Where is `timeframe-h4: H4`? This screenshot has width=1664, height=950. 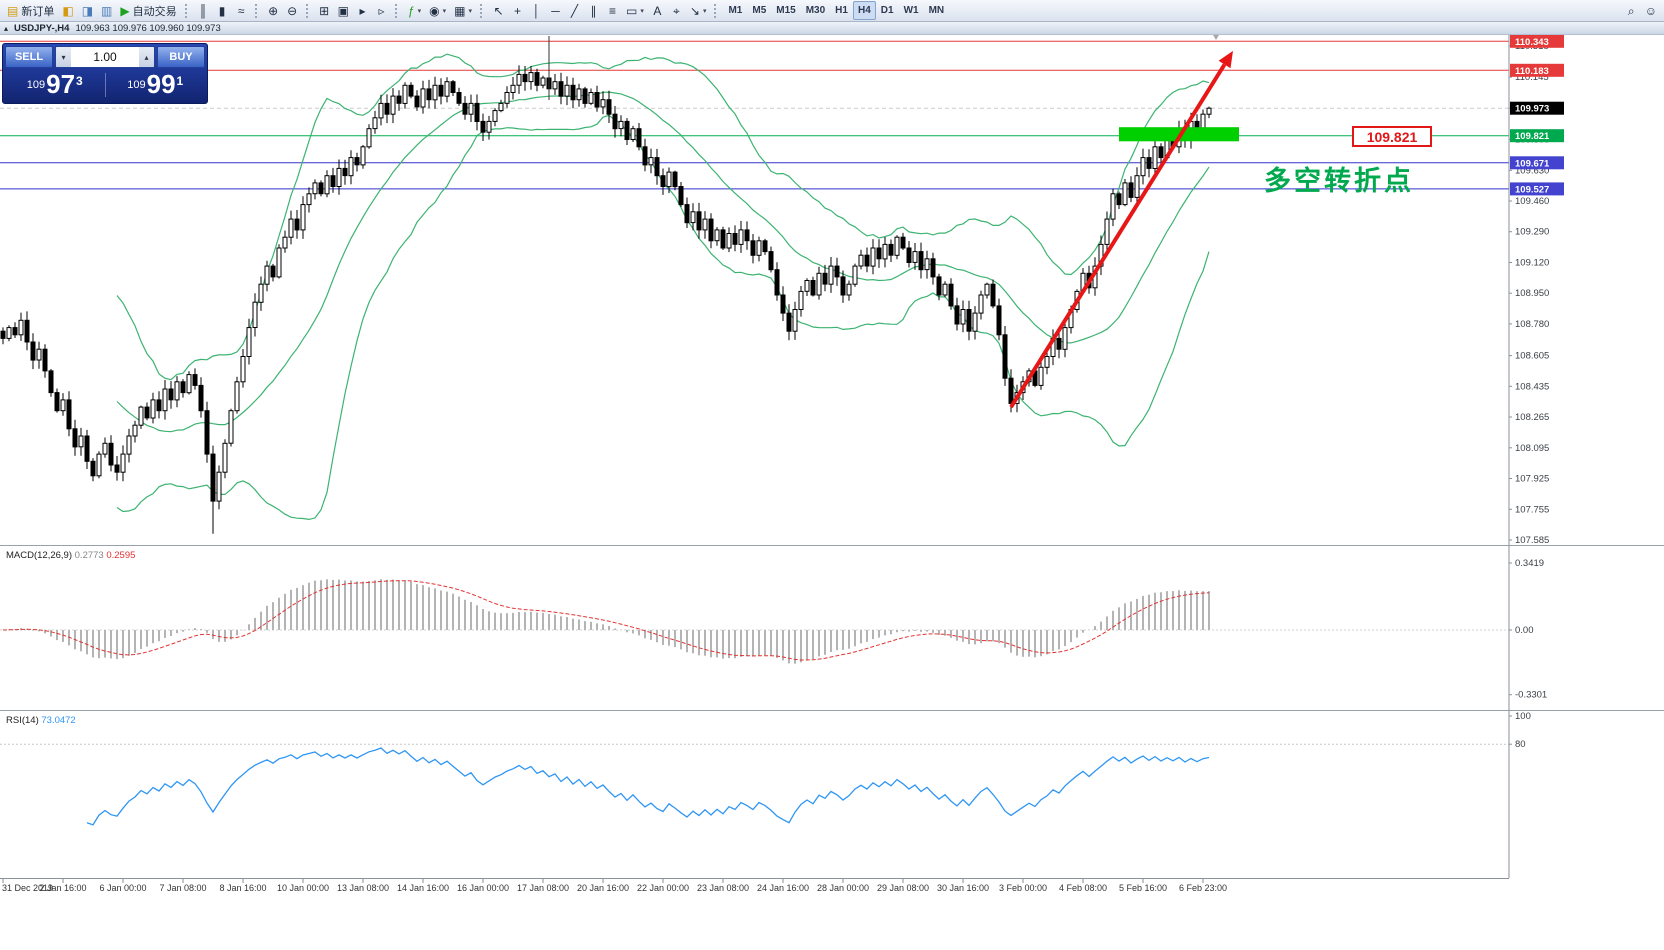
timeframe-h4: H4 is located at coordinates (864, 10).